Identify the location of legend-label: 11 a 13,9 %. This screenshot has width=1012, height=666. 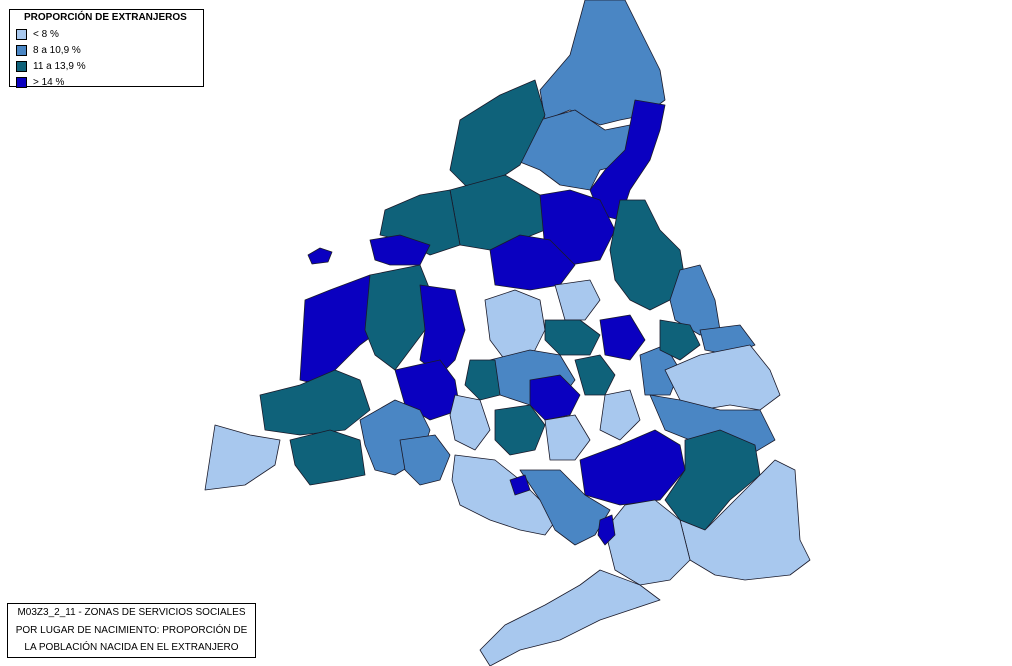
(59, 66).